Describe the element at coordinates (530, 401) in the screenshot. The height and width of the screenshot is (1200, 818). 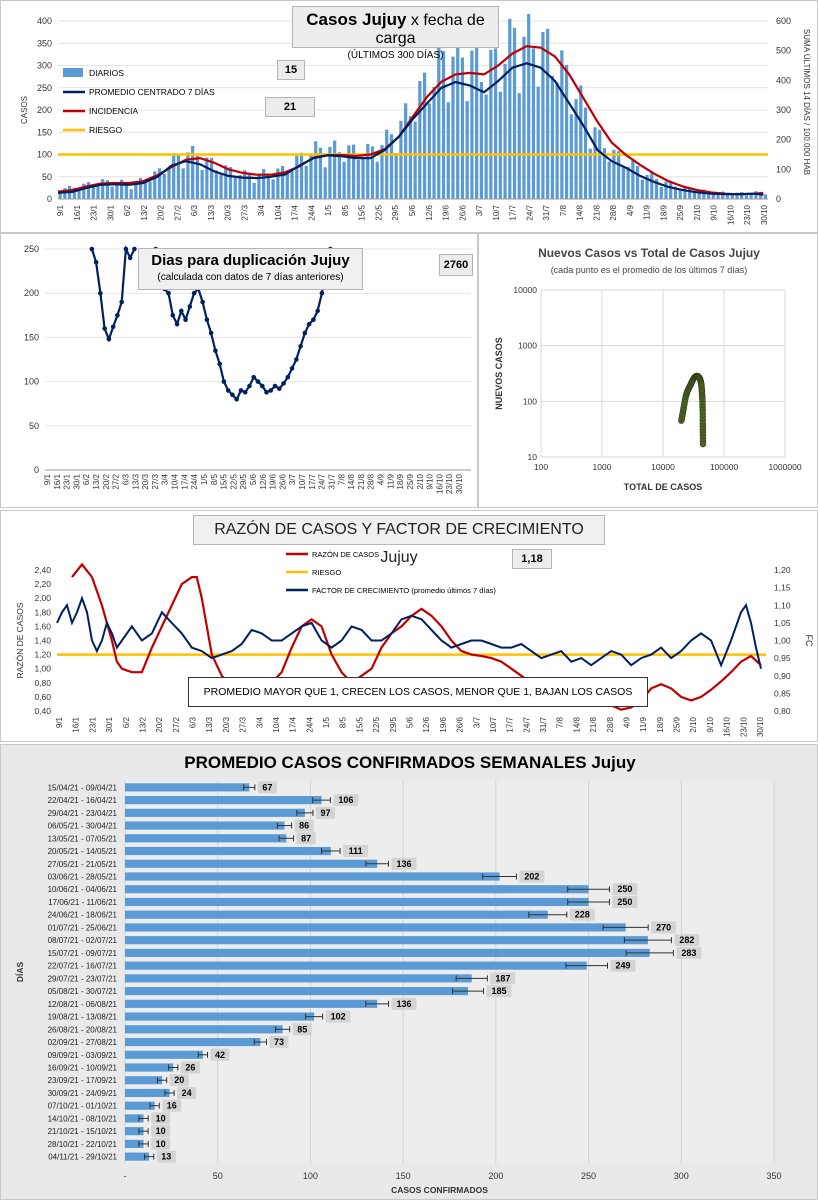
I see `chart3-ytick-1: 100` at that location.